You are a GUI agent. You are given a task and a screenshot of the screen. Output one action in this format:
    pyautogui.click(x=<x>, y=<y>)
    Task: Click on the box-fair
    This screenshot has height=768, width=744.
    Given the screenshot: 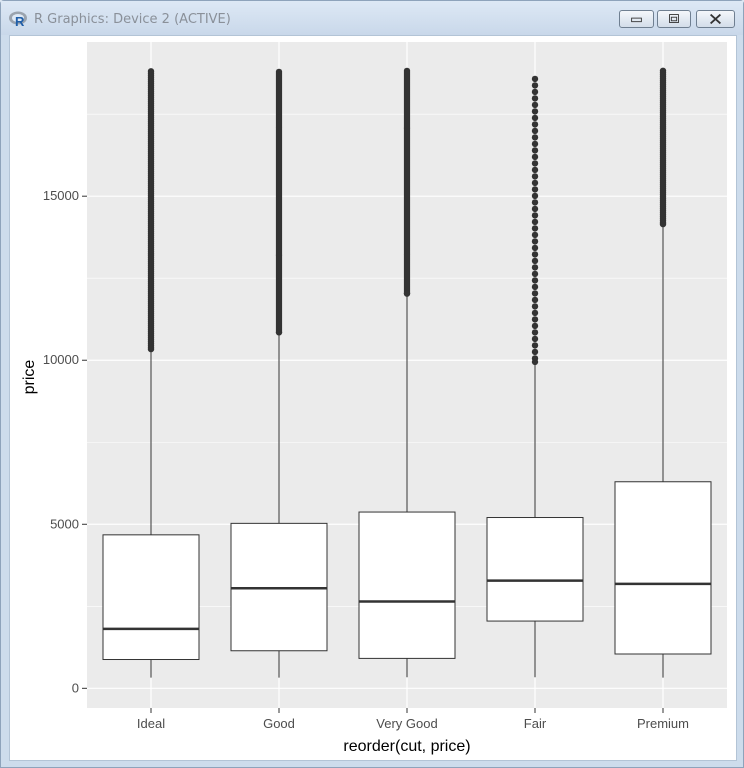 What is the action you would take?
    pyautogui.click(x=535, y=376)
    